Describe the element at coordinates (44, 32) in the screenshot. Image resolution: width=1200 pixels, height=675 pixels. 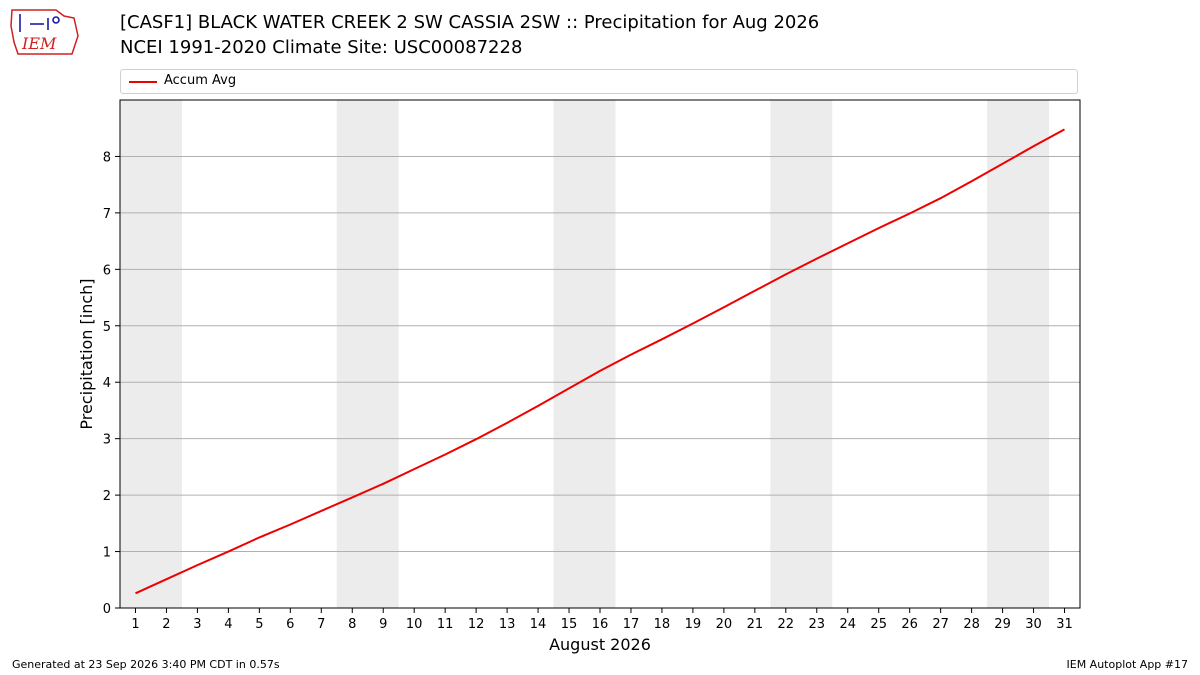
I see `iem-logo: IEM` at that location.